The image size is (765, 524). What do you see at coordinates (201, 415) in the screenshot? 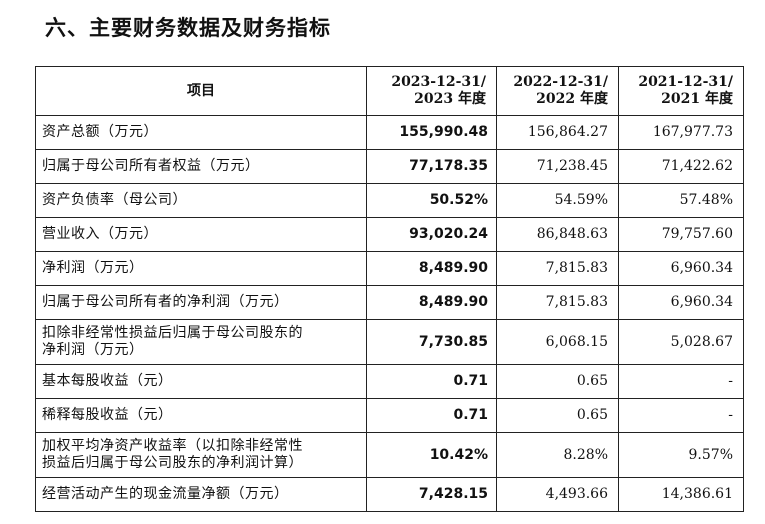
I see `row-label: 稀释每股收益（元）` at bounding box center [201, 415].